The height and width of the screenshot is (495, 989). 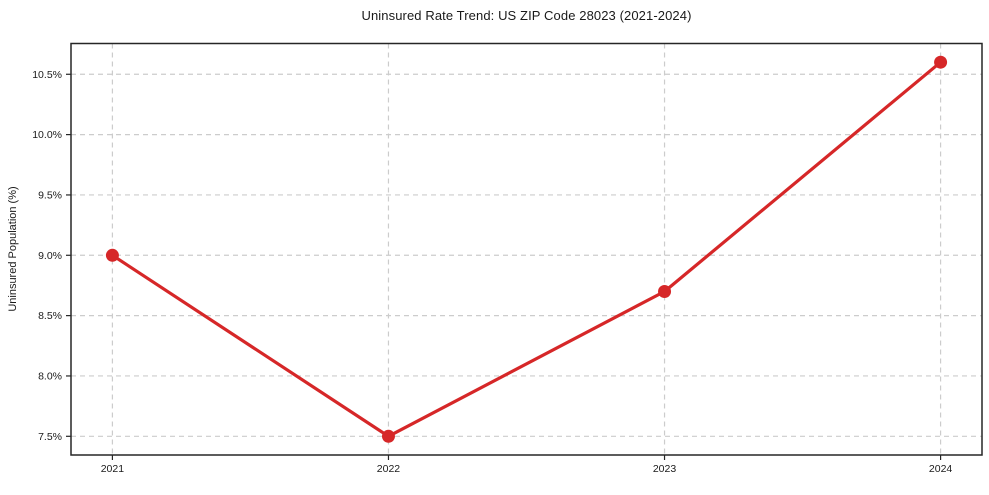 I want to click on x-tick-label: 2022, so click(x=389, y=469).